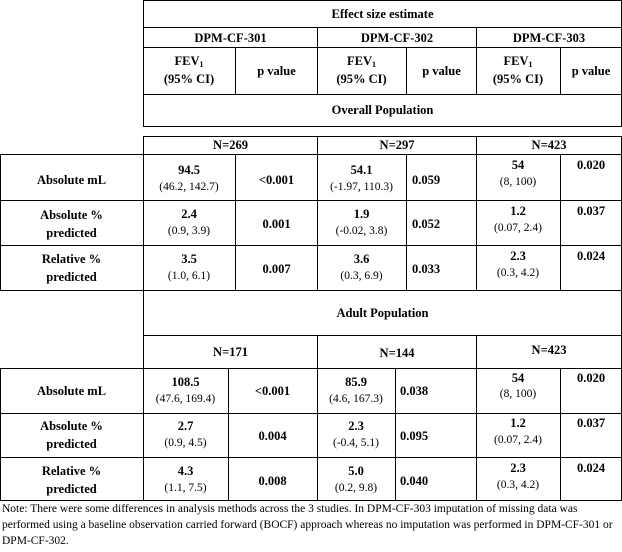 The height and width of the screenshot is (552, 622). Describe the element at coordinates (549, 38) in the screenshot. I see `study-303-label: DPM-CF-303` at that location.